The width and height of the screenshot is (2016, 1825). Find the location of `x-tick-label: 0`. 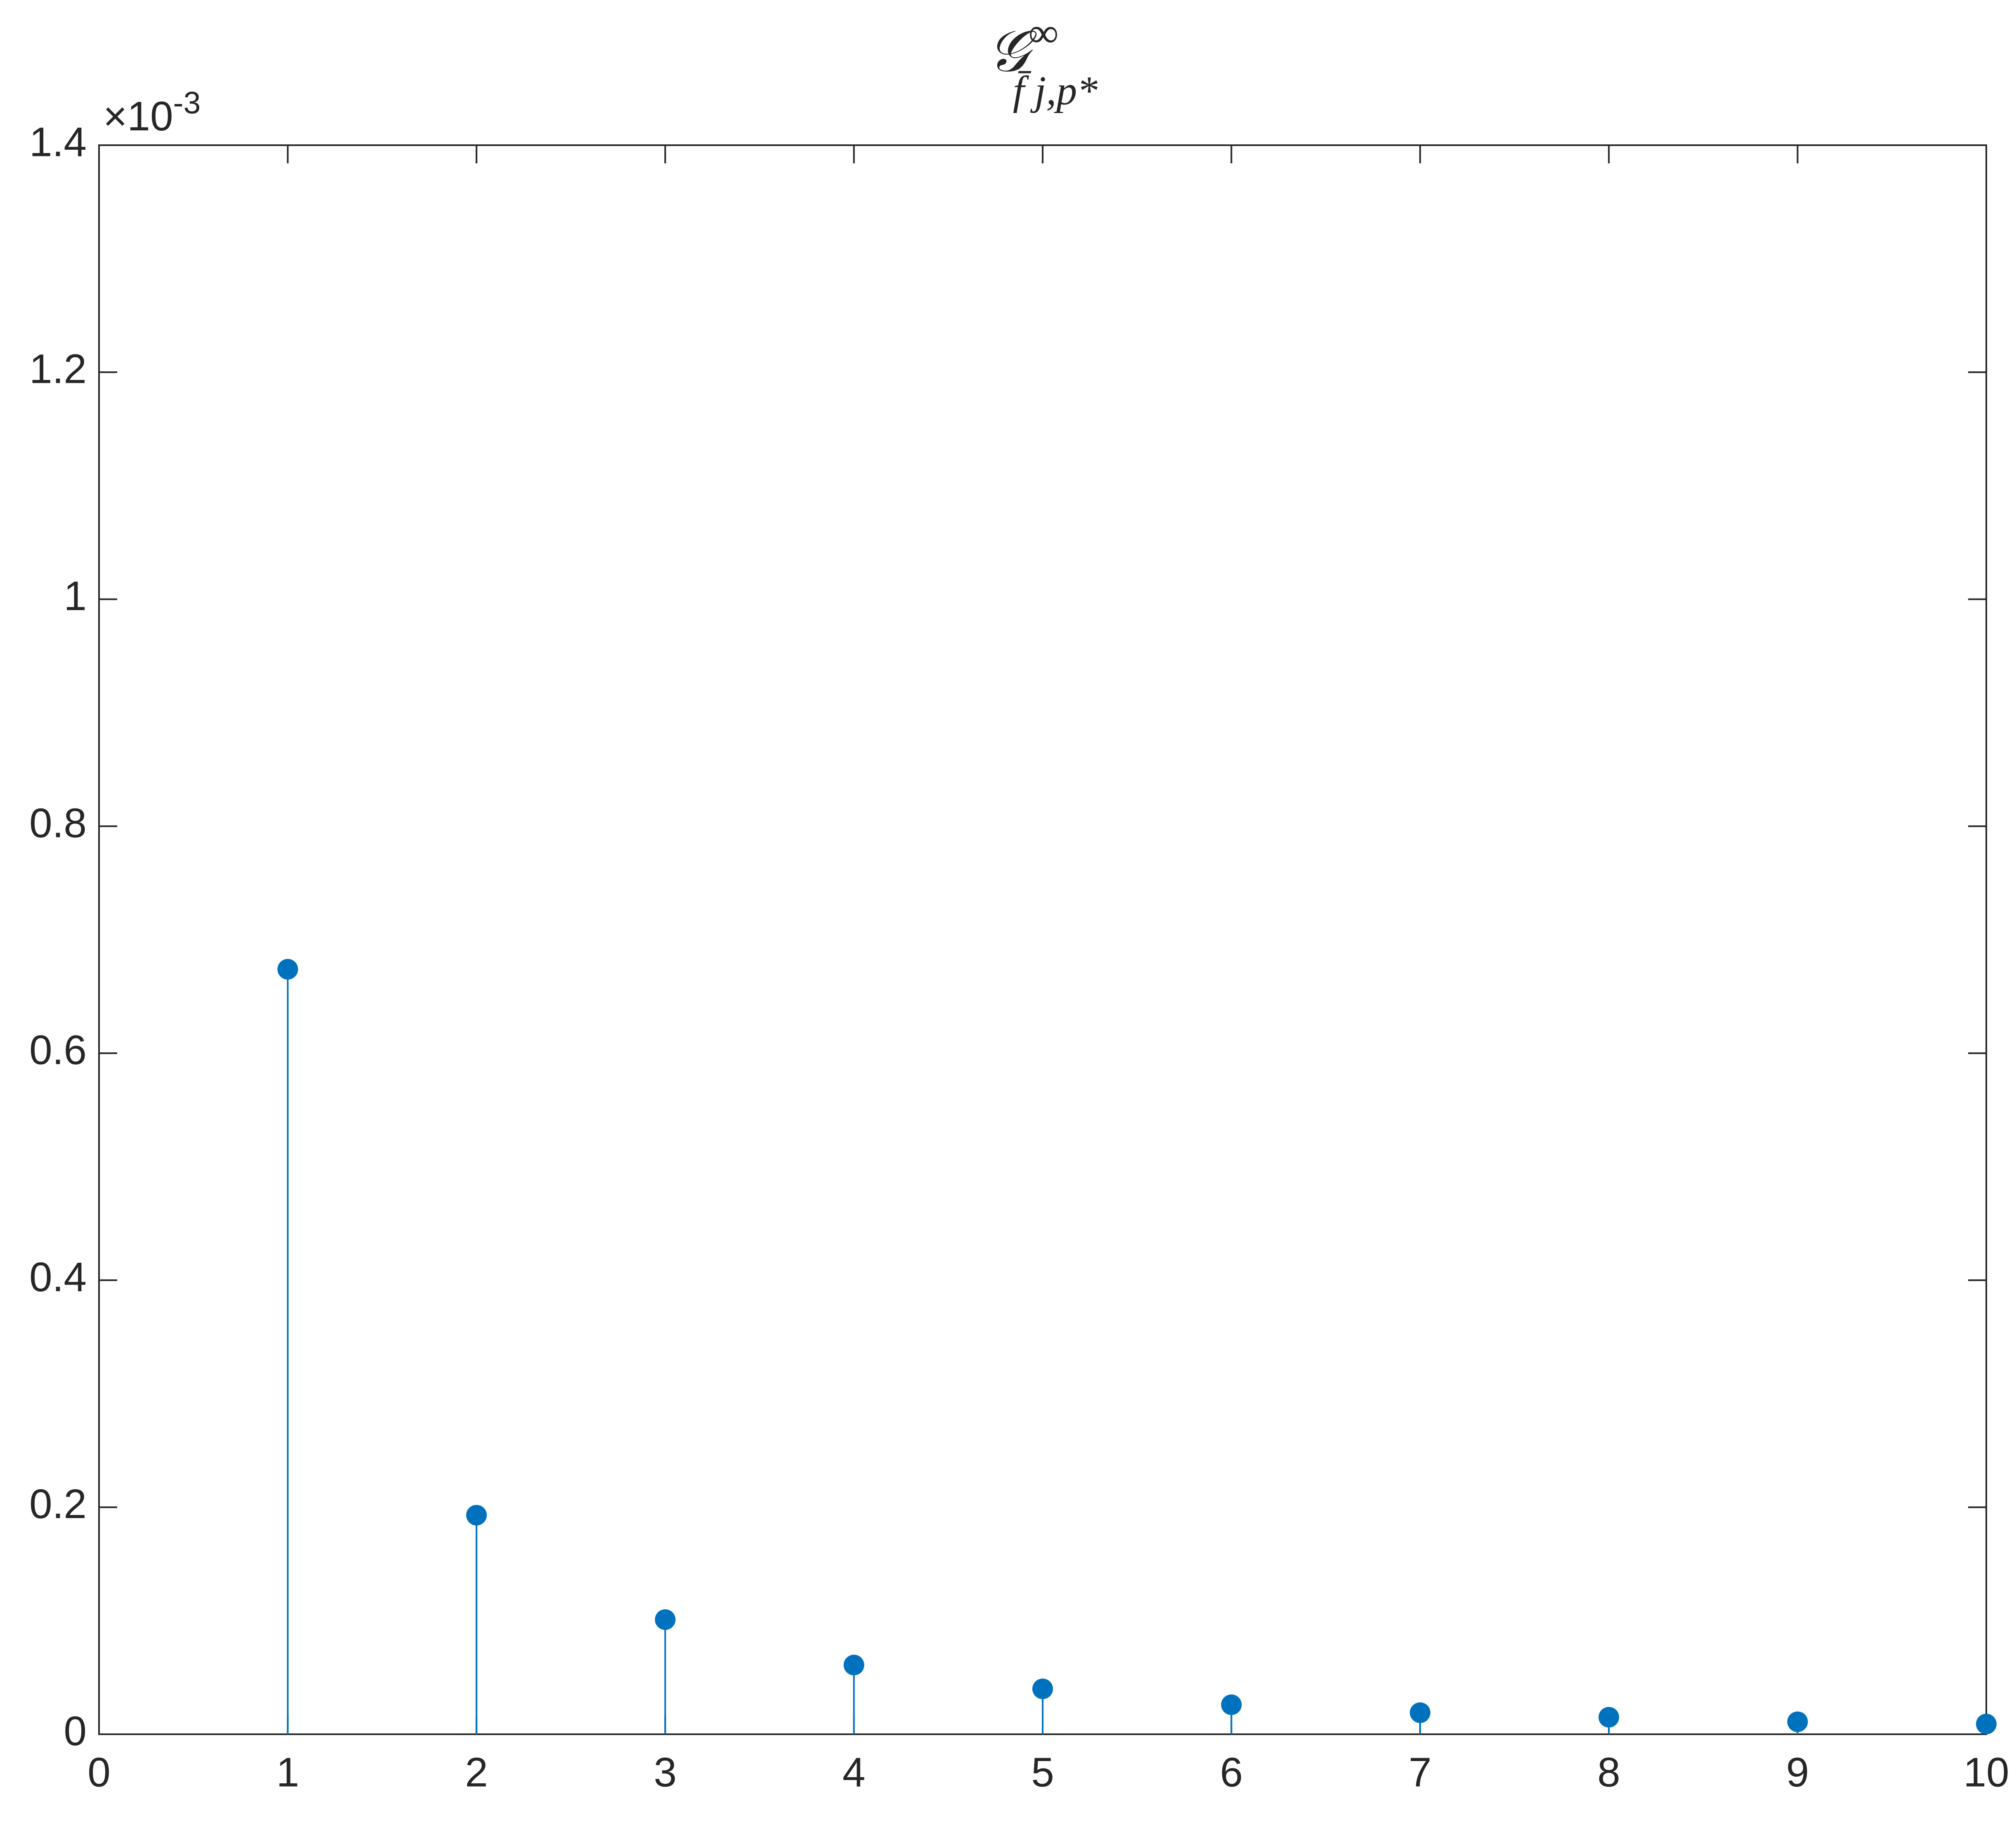

x-tick-label: 0 is located at coordinates (99, 1772).